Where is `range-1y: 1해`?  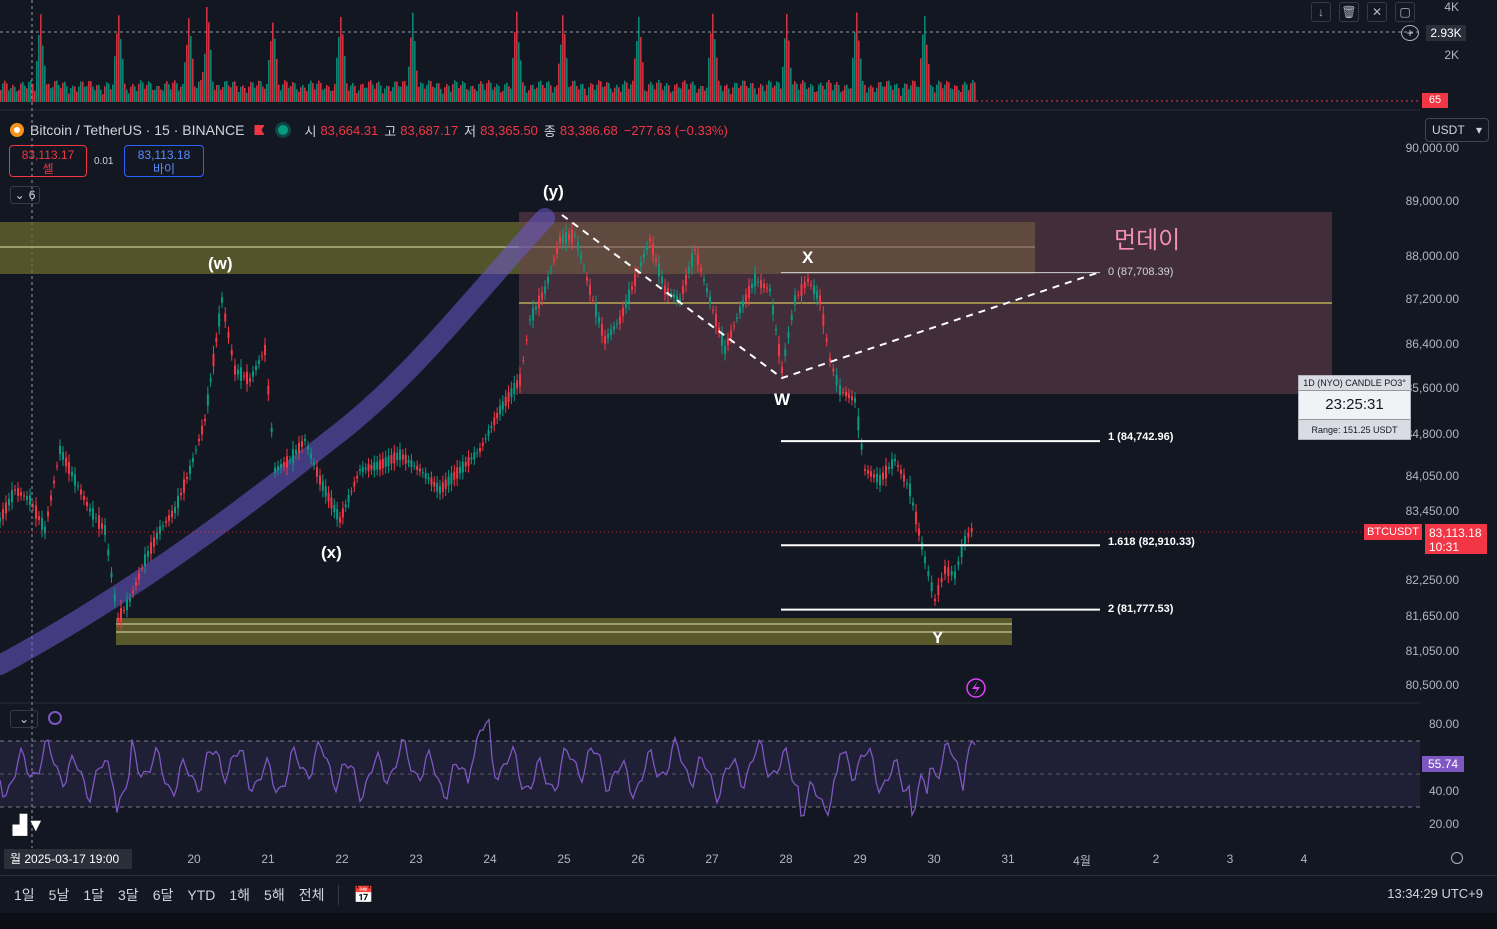 range-1y: 1해 is located at coordinates (240, 895).